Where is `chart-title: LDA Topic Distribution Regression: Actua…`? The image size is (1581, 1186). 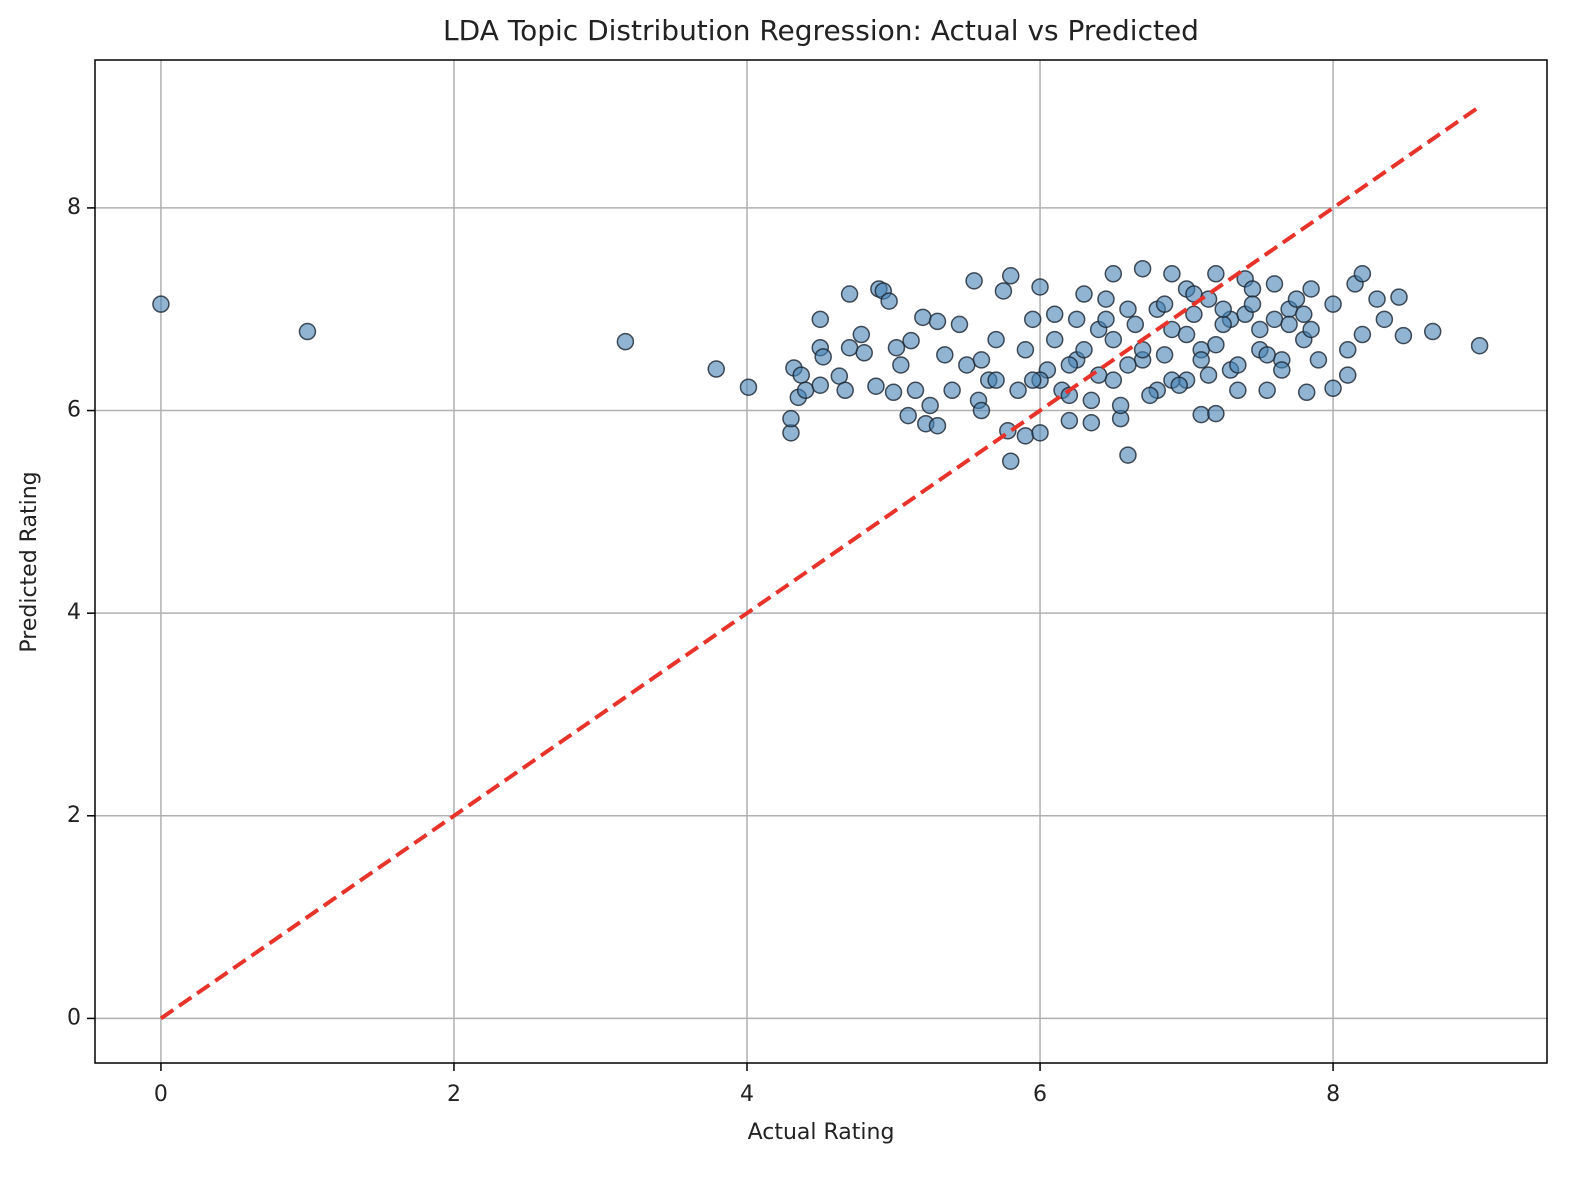 chart-title: LDA Topic Distribution Regression: Actua… is located at coordinates (821, 30).